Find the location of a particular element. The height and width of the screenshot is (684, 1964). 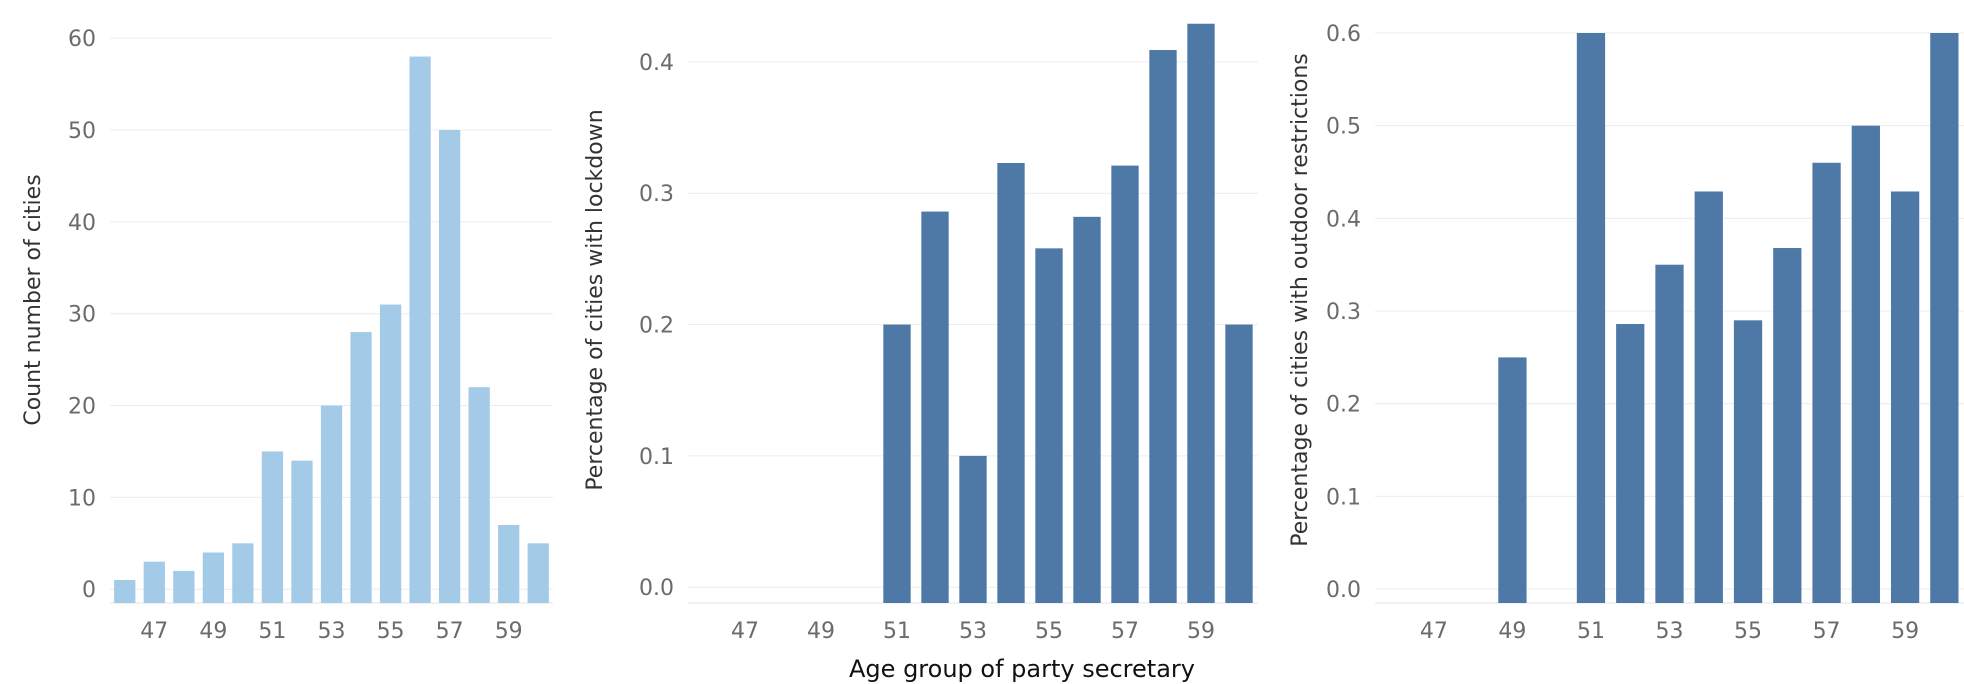

y-tick-label: 0 is located at coordinates (89, 590).